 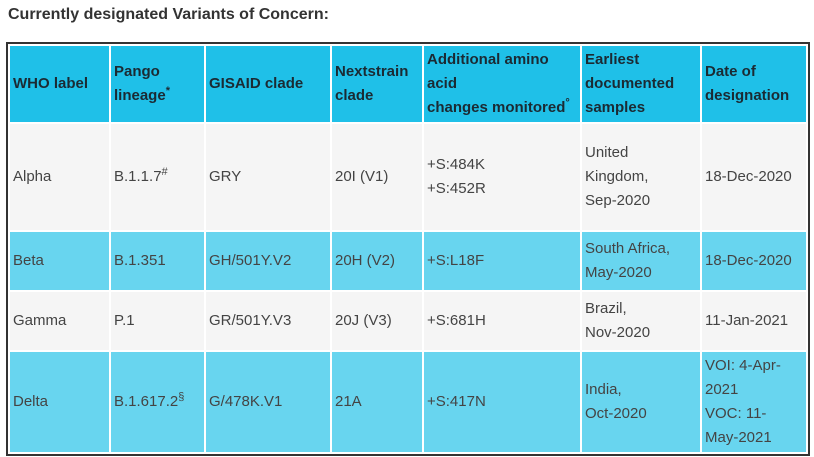 I want to click on cell-line: B.1.617.2§, so click(x=158, y=402).